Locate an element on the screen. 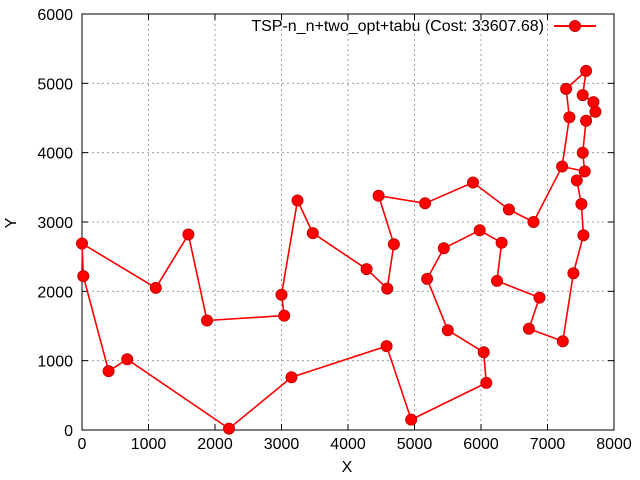 The image size is (640, 480). x-tick-label: 6000 is located at coordinates (481, 444).